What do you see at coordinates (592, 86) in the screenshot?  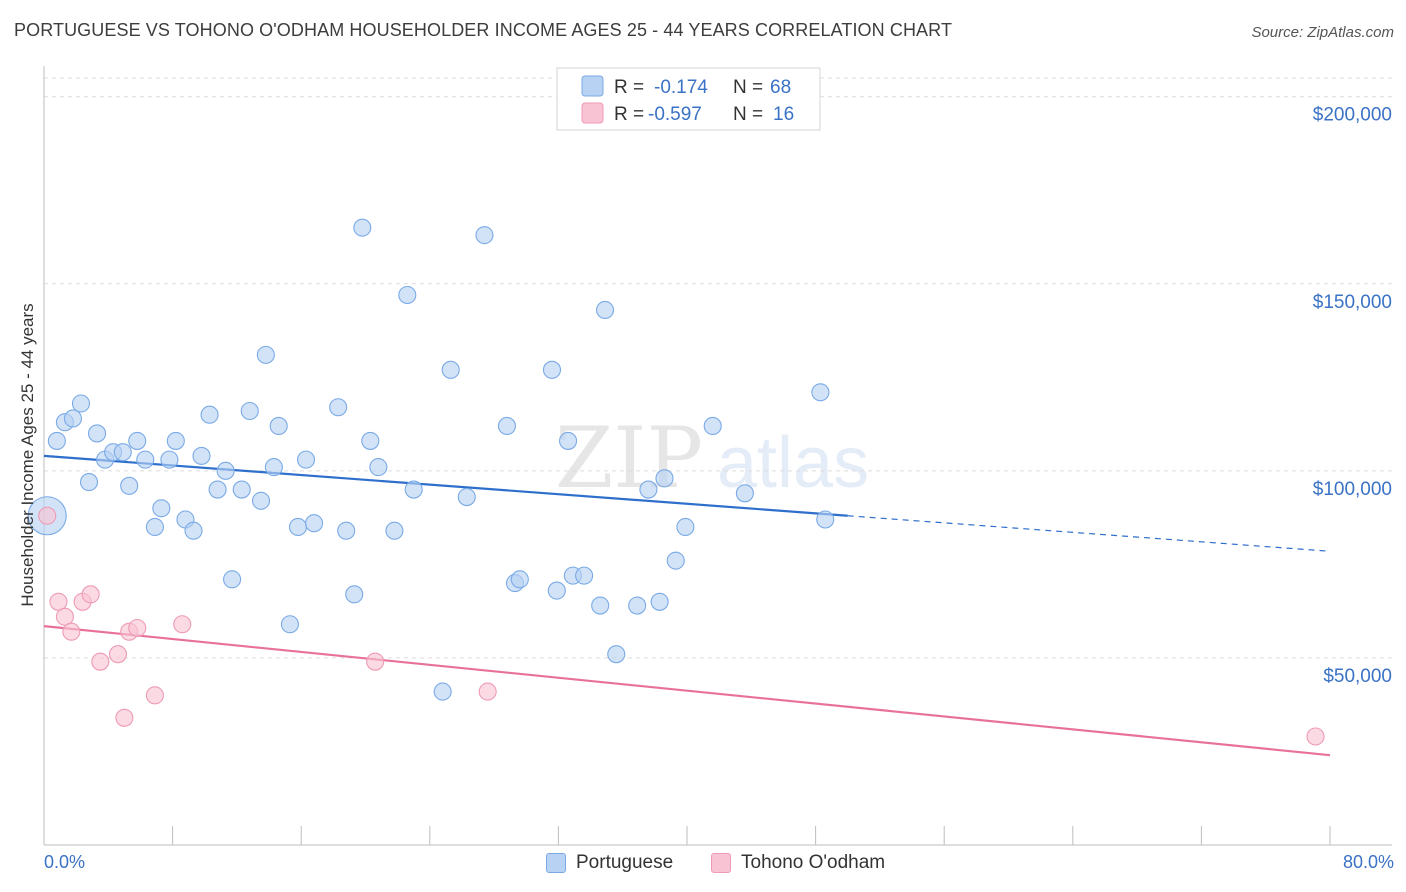 I see `legend-swatch-portuguese` at bounding box center [592, 86].